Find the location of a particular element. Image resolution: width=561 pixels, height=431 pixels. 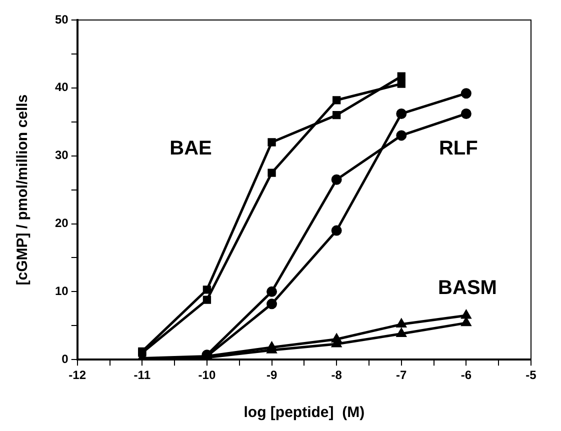

y-tick-label: 30 is located at coordinates (61, 155).